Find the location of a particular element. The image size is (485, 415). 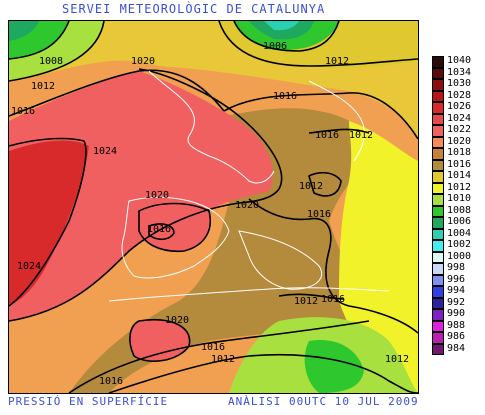

legend-row: 1028 is located at coordinates (457, 95).